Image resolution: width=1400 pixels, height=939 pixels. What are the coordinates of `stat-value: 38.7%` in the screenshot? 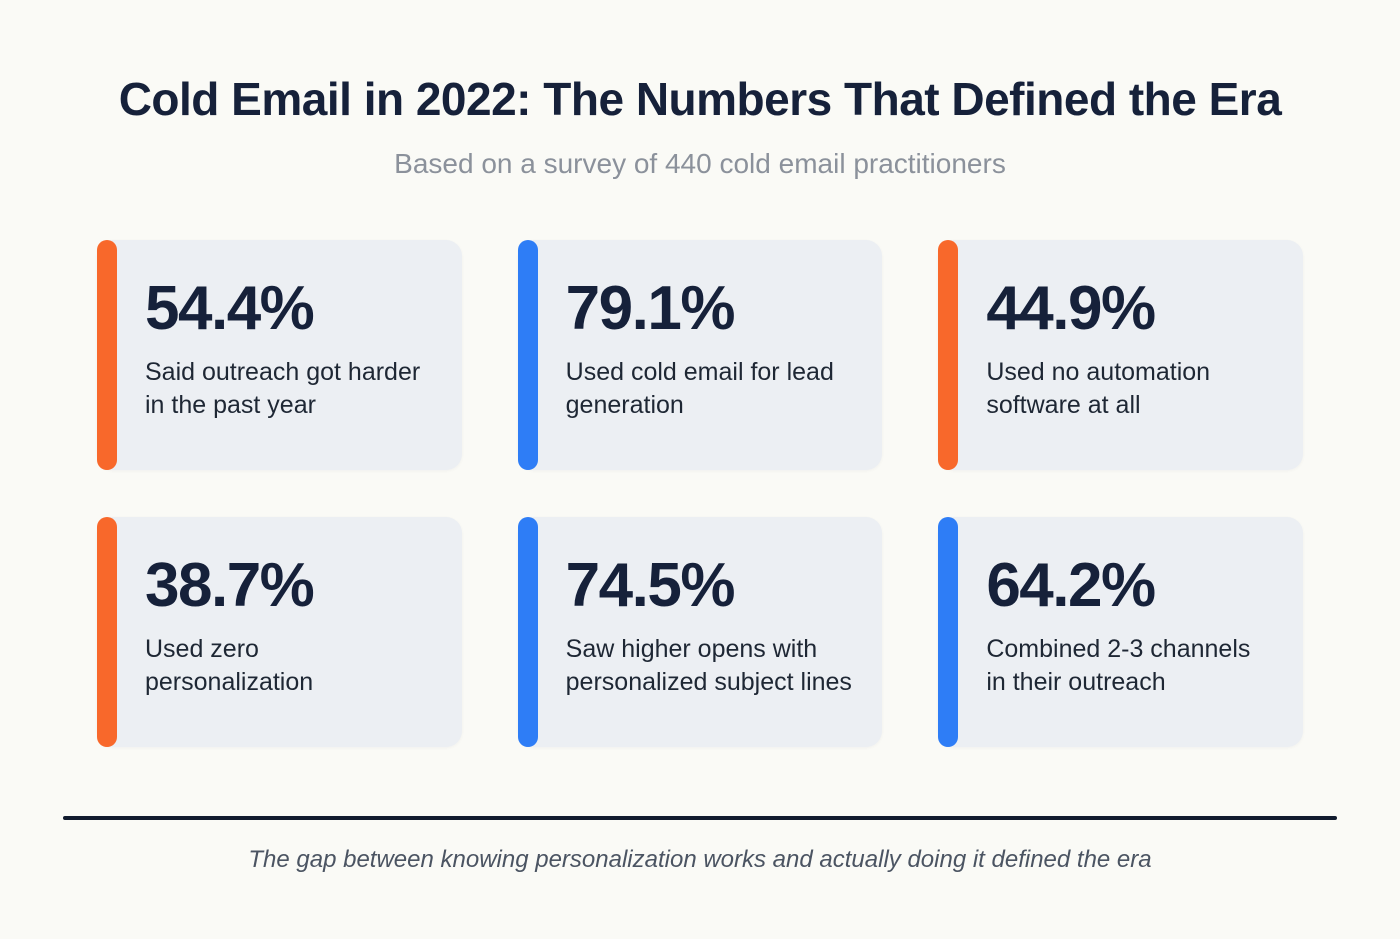 It's located at (230, 585).